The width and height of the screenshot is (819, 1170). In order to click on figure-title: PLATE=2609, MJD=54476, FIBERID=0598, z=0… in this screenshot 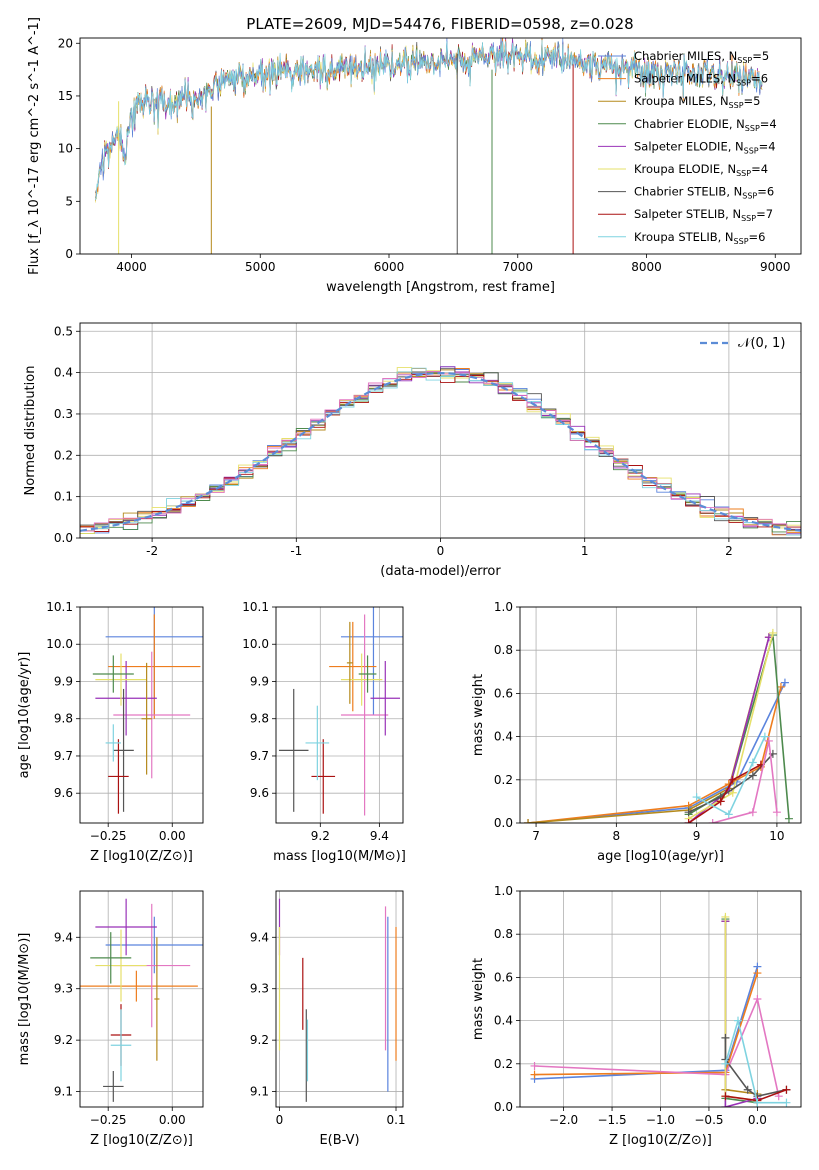, I will do `click(439, 24)`.